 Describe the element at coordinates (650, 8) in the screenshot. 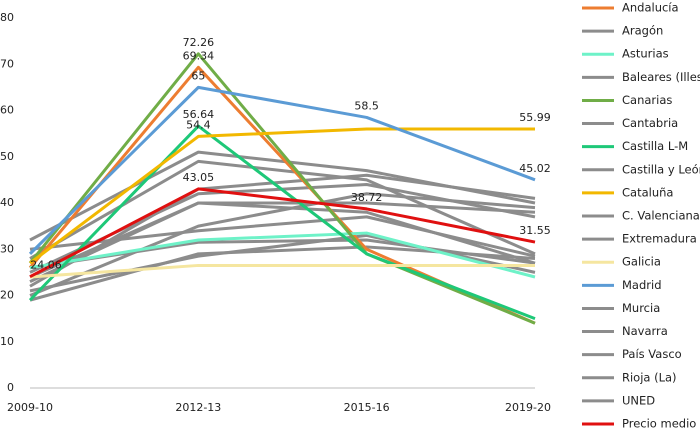

I see `legend-label: Andalucía` at that location.